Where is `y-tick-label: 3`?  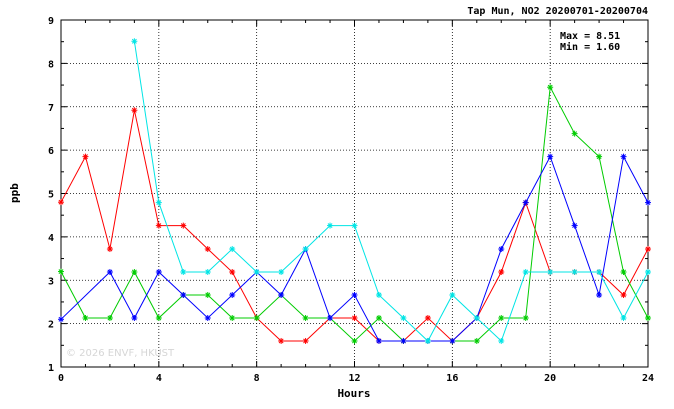
y-tick-label: 3 is located at coordinates (51, 281).